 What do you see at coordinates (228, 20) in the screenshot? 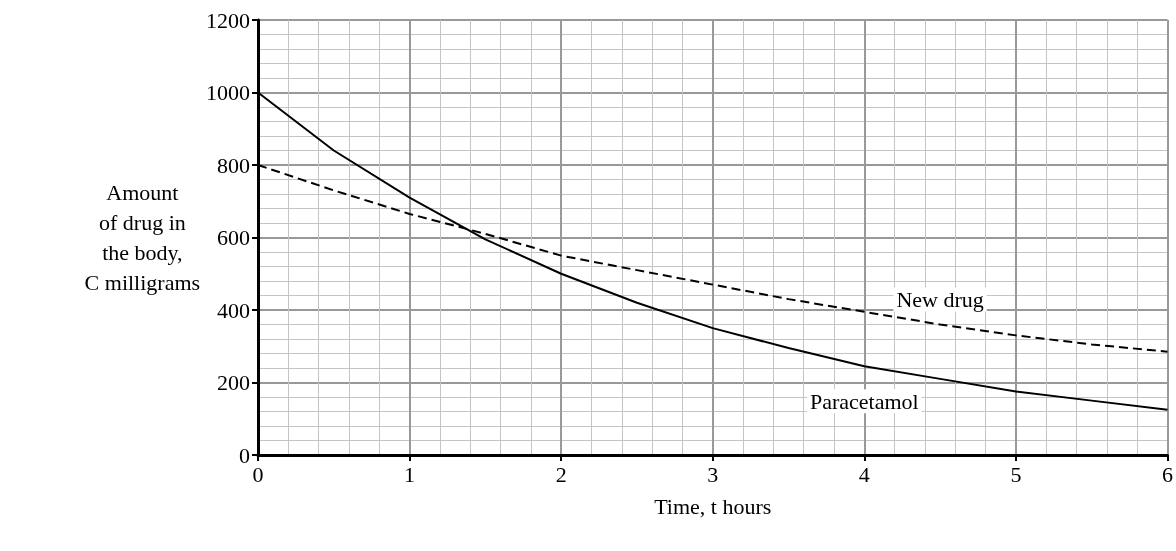
I see `y-tick-label: 1200` at bounding box center [228, 20].